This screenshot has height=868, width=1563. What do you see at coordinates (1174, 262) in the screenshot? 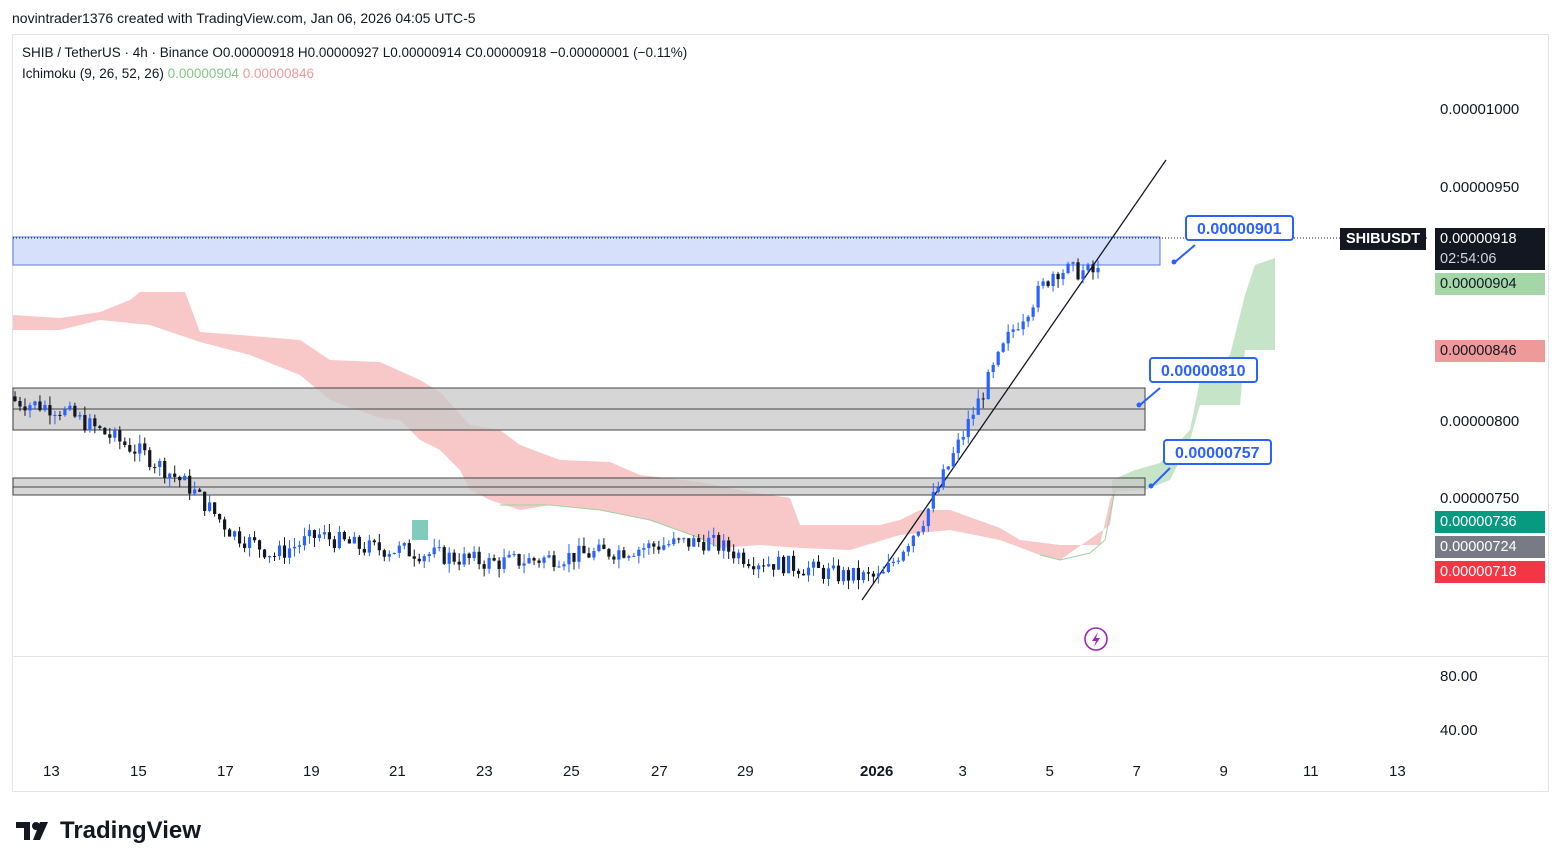
I see `callout-1-dot` at bounding box center [1174, 262].